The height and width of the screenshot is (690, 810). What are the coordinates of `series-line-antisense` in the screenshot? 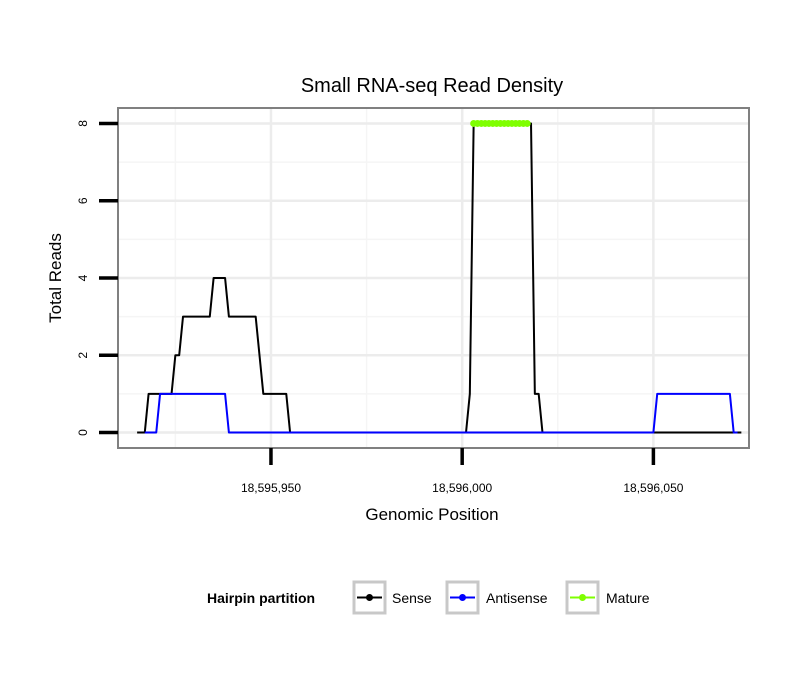 It's located at (441, 413).